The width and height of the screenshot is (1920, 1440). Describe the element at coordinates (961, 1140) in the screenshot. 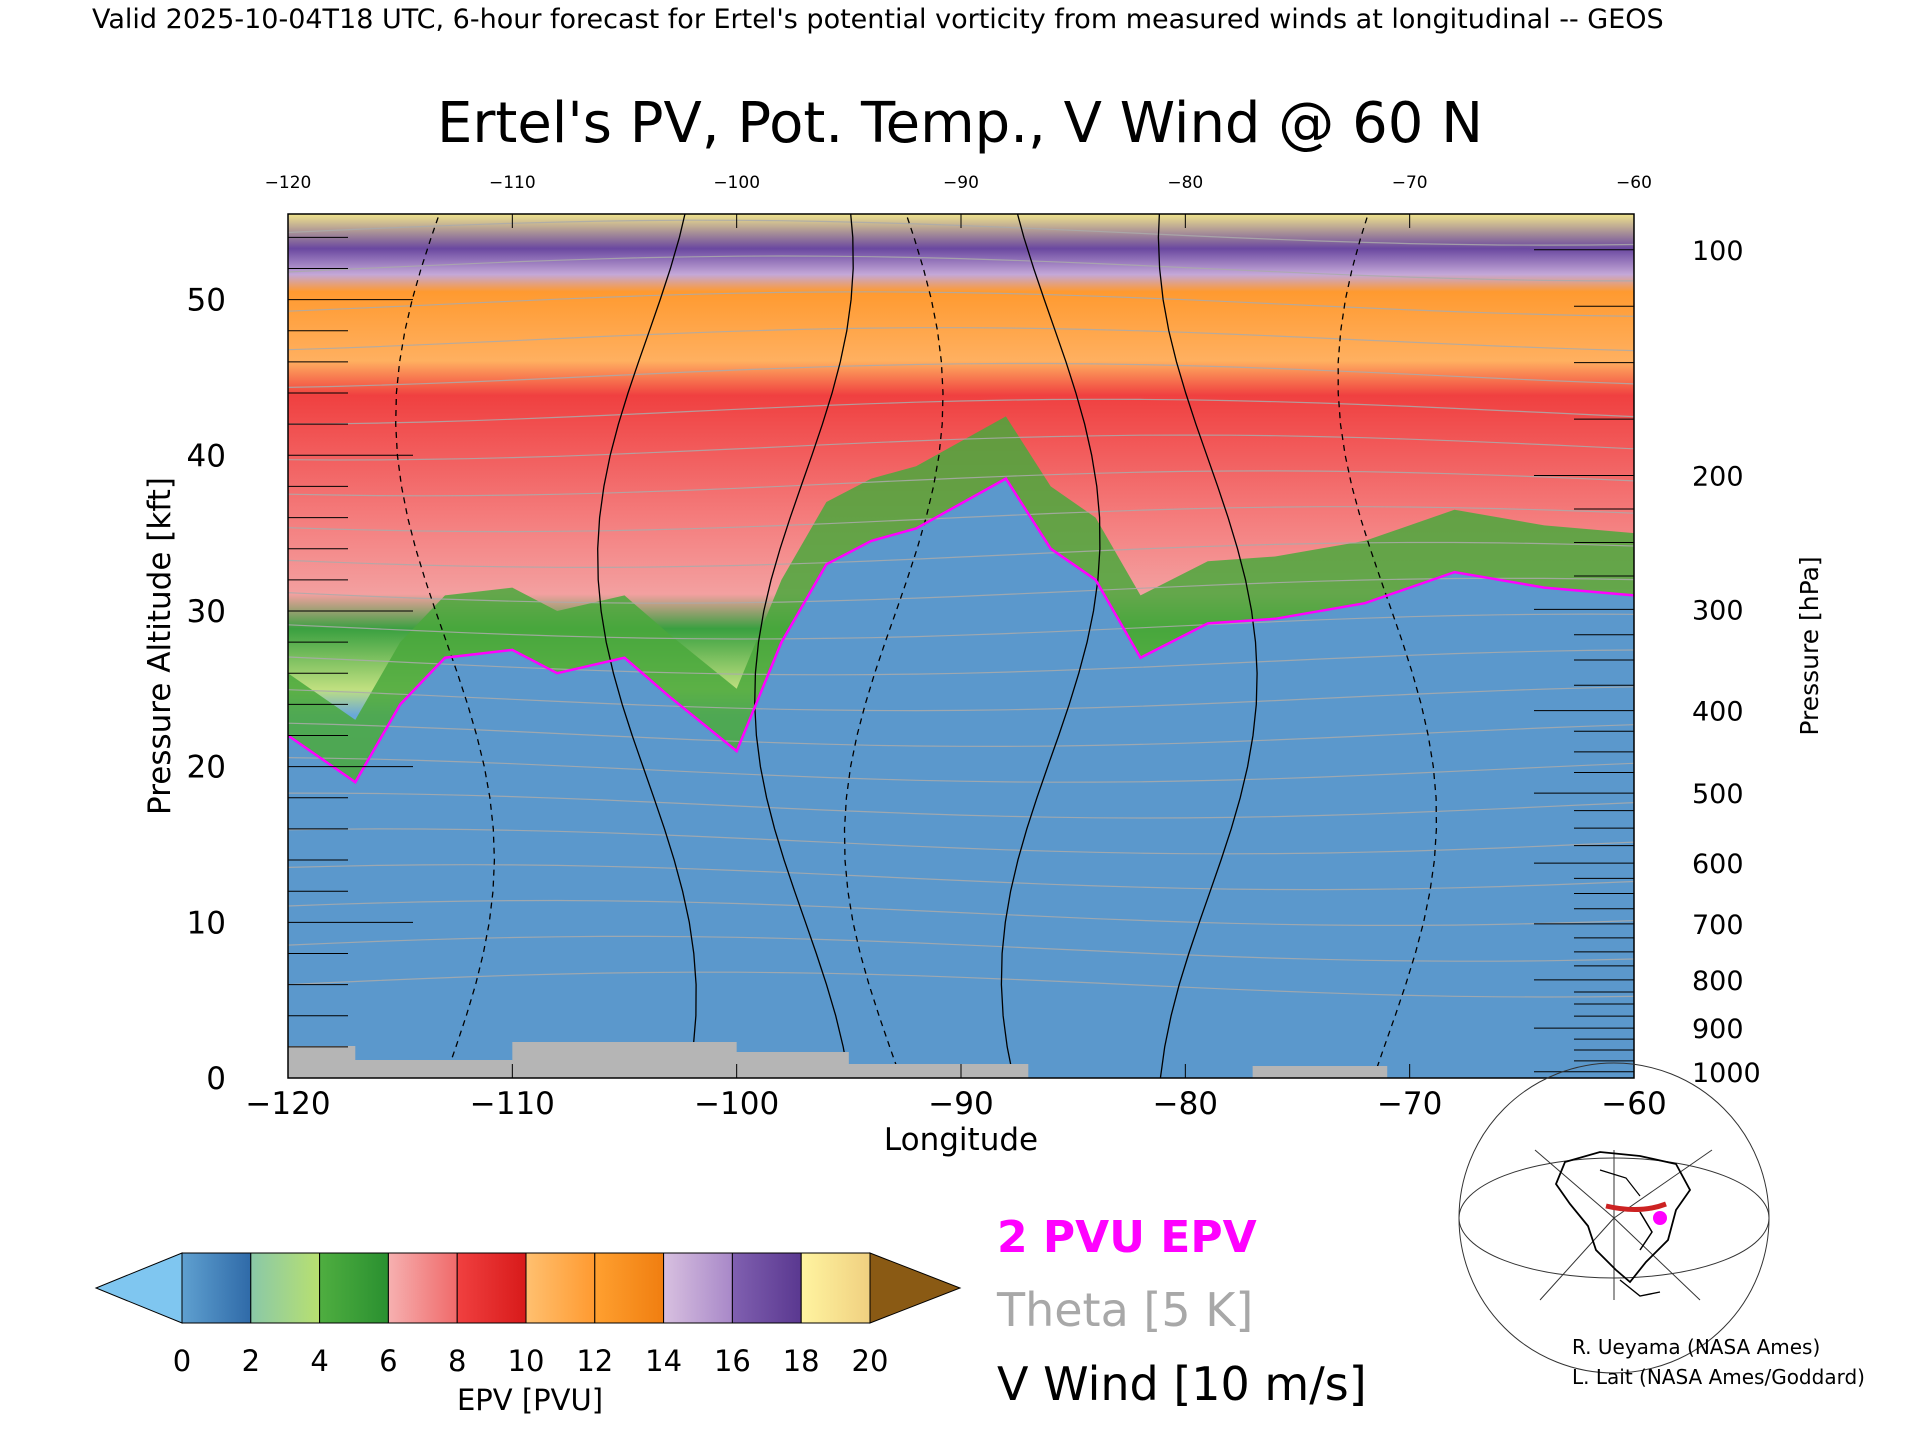

I see `x-axis-label: Longitude` at that location.